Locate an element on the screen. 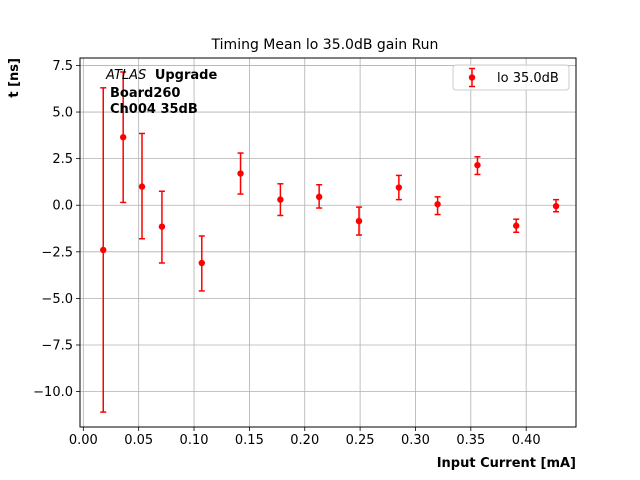 The width and height of the screenshot is (640, 480). legend: lo 35.0dB is located at coordinates (511, 77).